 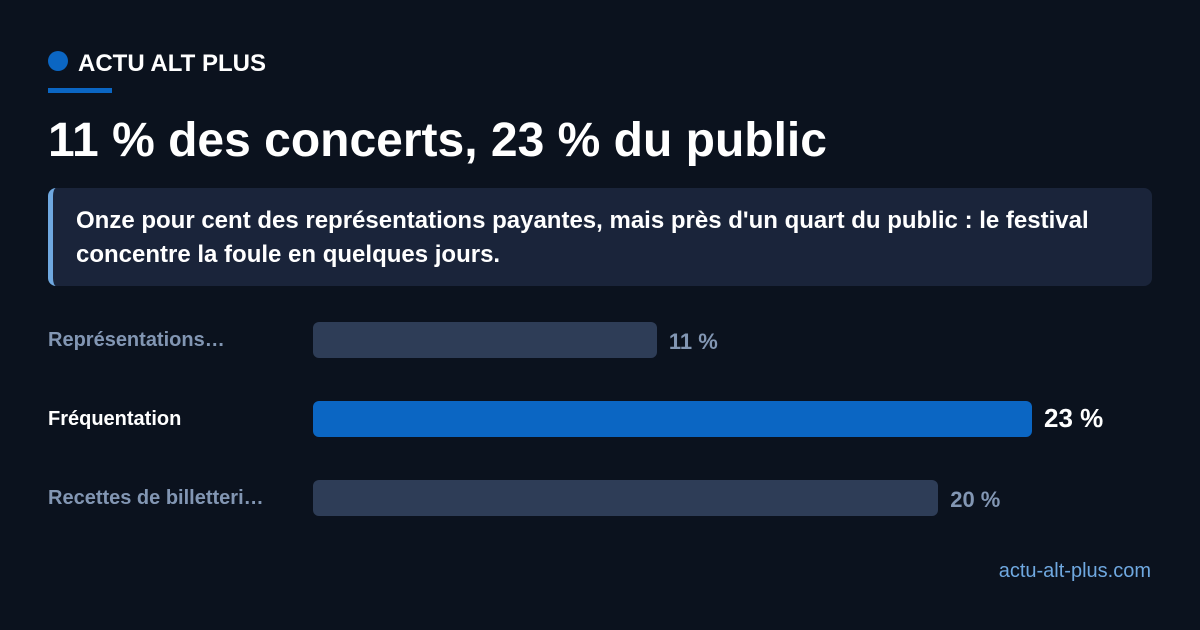 What do you see at coordinates (693, 341) in the screenshot?
I see `value-label: 11 %` at bounding box center [693, 341].